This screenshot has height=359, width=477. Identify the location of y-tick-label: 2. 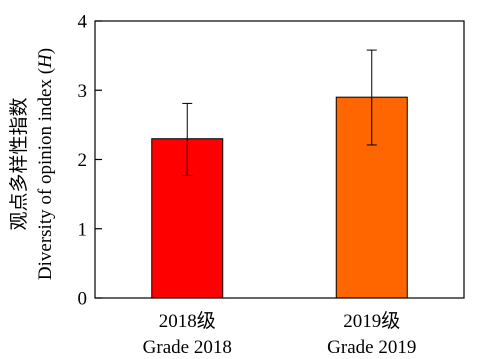
(83, 160).